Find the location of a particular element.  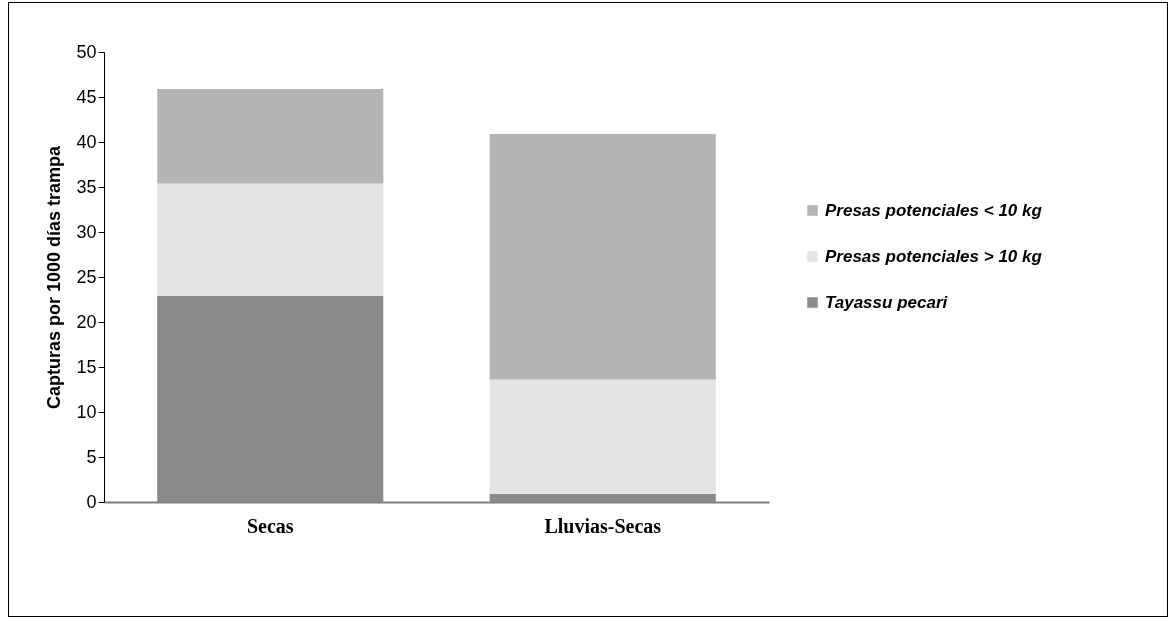

y-tick-label: 30 is located at coordinates (86, 231).